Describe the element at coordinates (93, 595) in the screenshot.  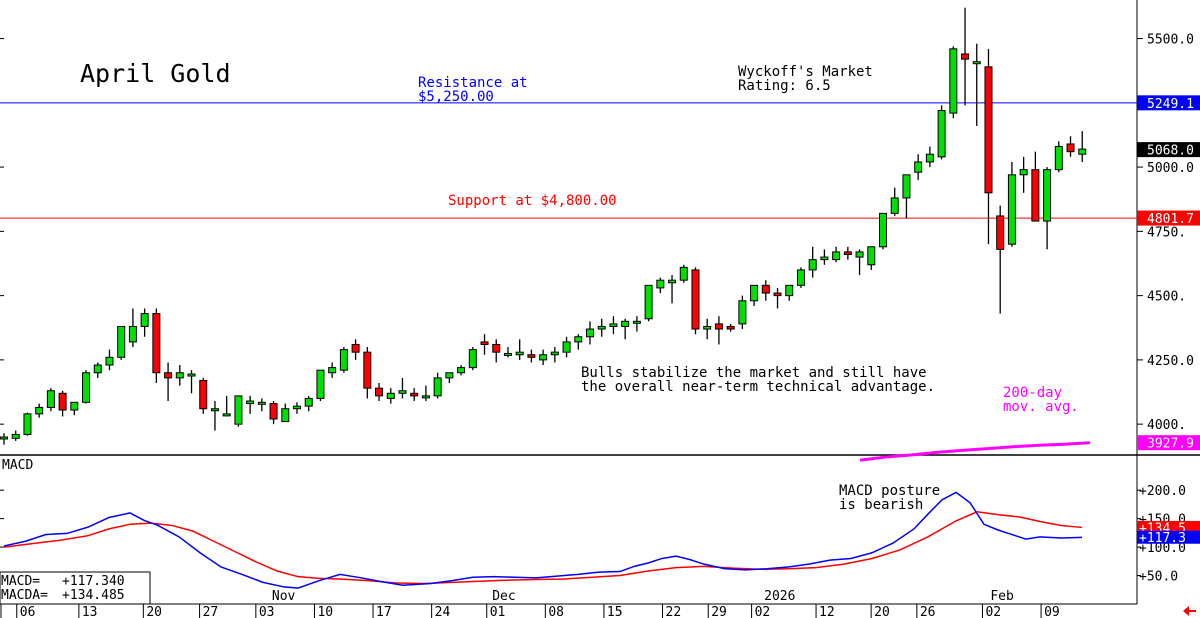
I see `macda-readout-value: +134.485` at that location.